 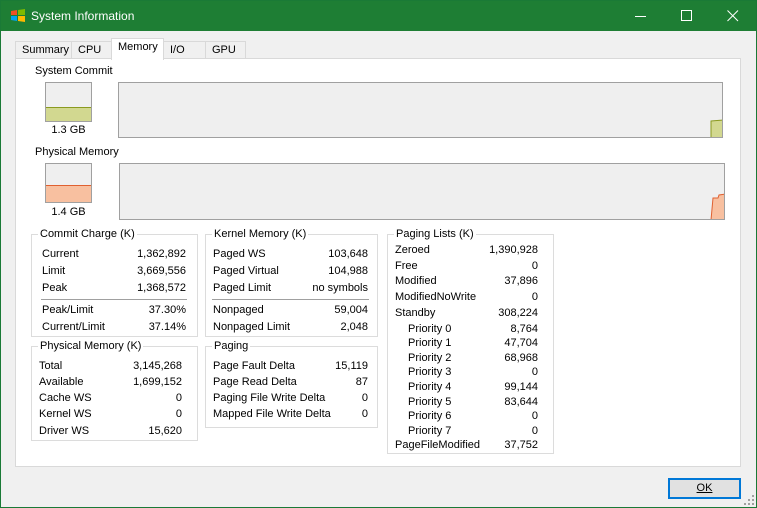 I want to click on paging-fault-delta-row: Page Fault Delta 15,119, so click(x=291, y=366).